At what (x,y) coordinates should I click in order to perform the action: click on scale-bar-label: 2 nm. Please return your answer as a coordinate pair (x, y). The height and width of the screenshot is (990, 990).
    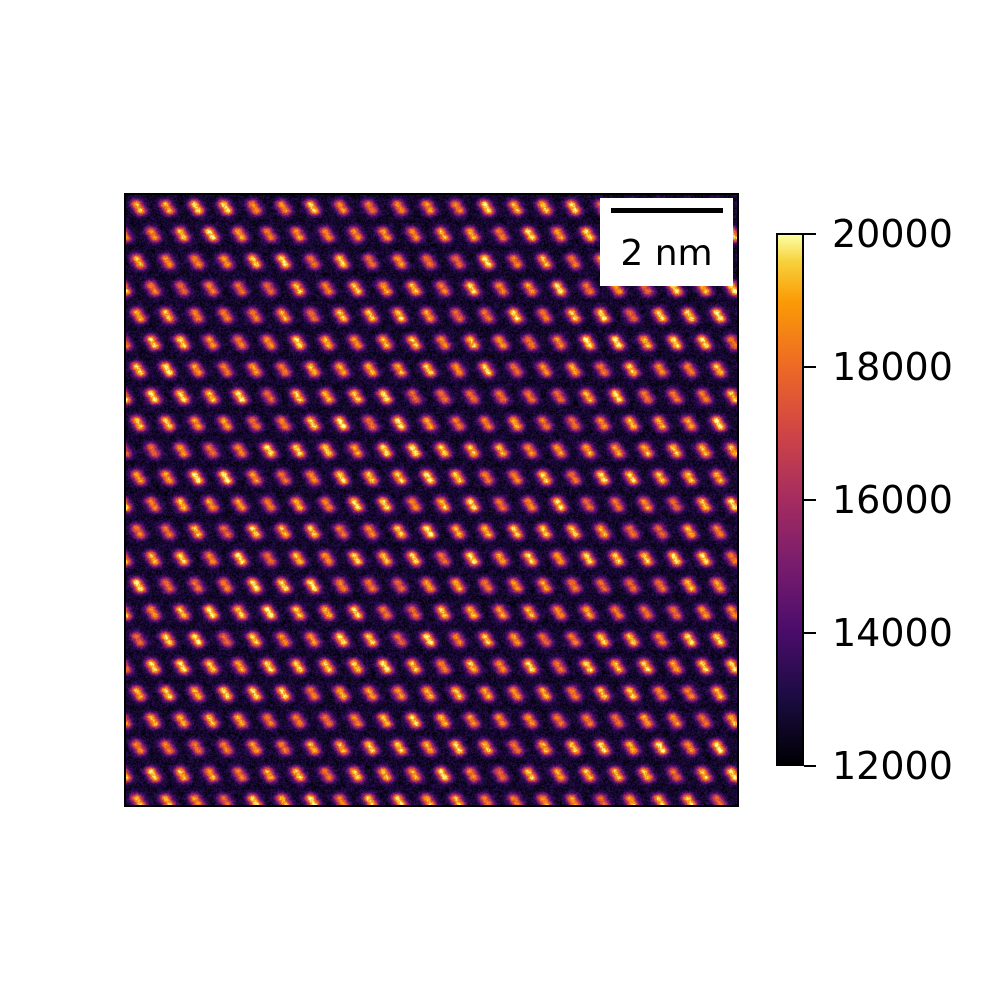
    Looking at the image, I should click on (666, 253).